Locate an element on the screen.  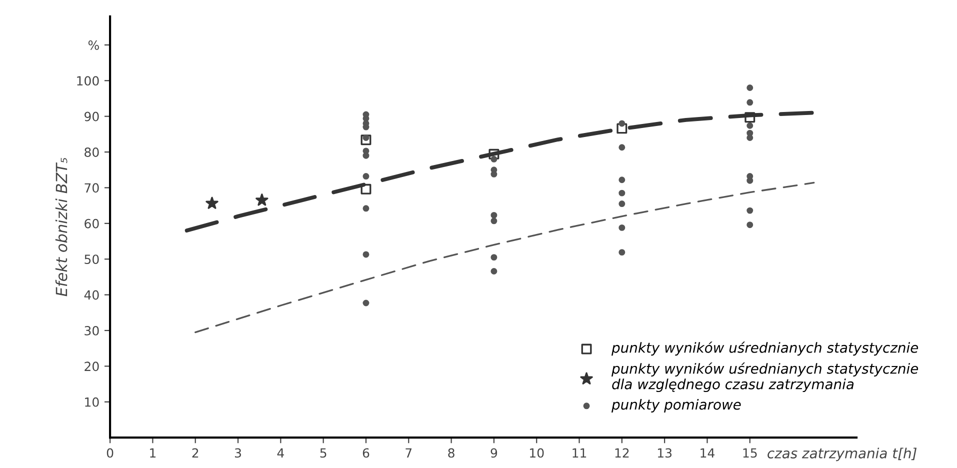
y-tick-label: 50 is located at coordinates (91, 259).